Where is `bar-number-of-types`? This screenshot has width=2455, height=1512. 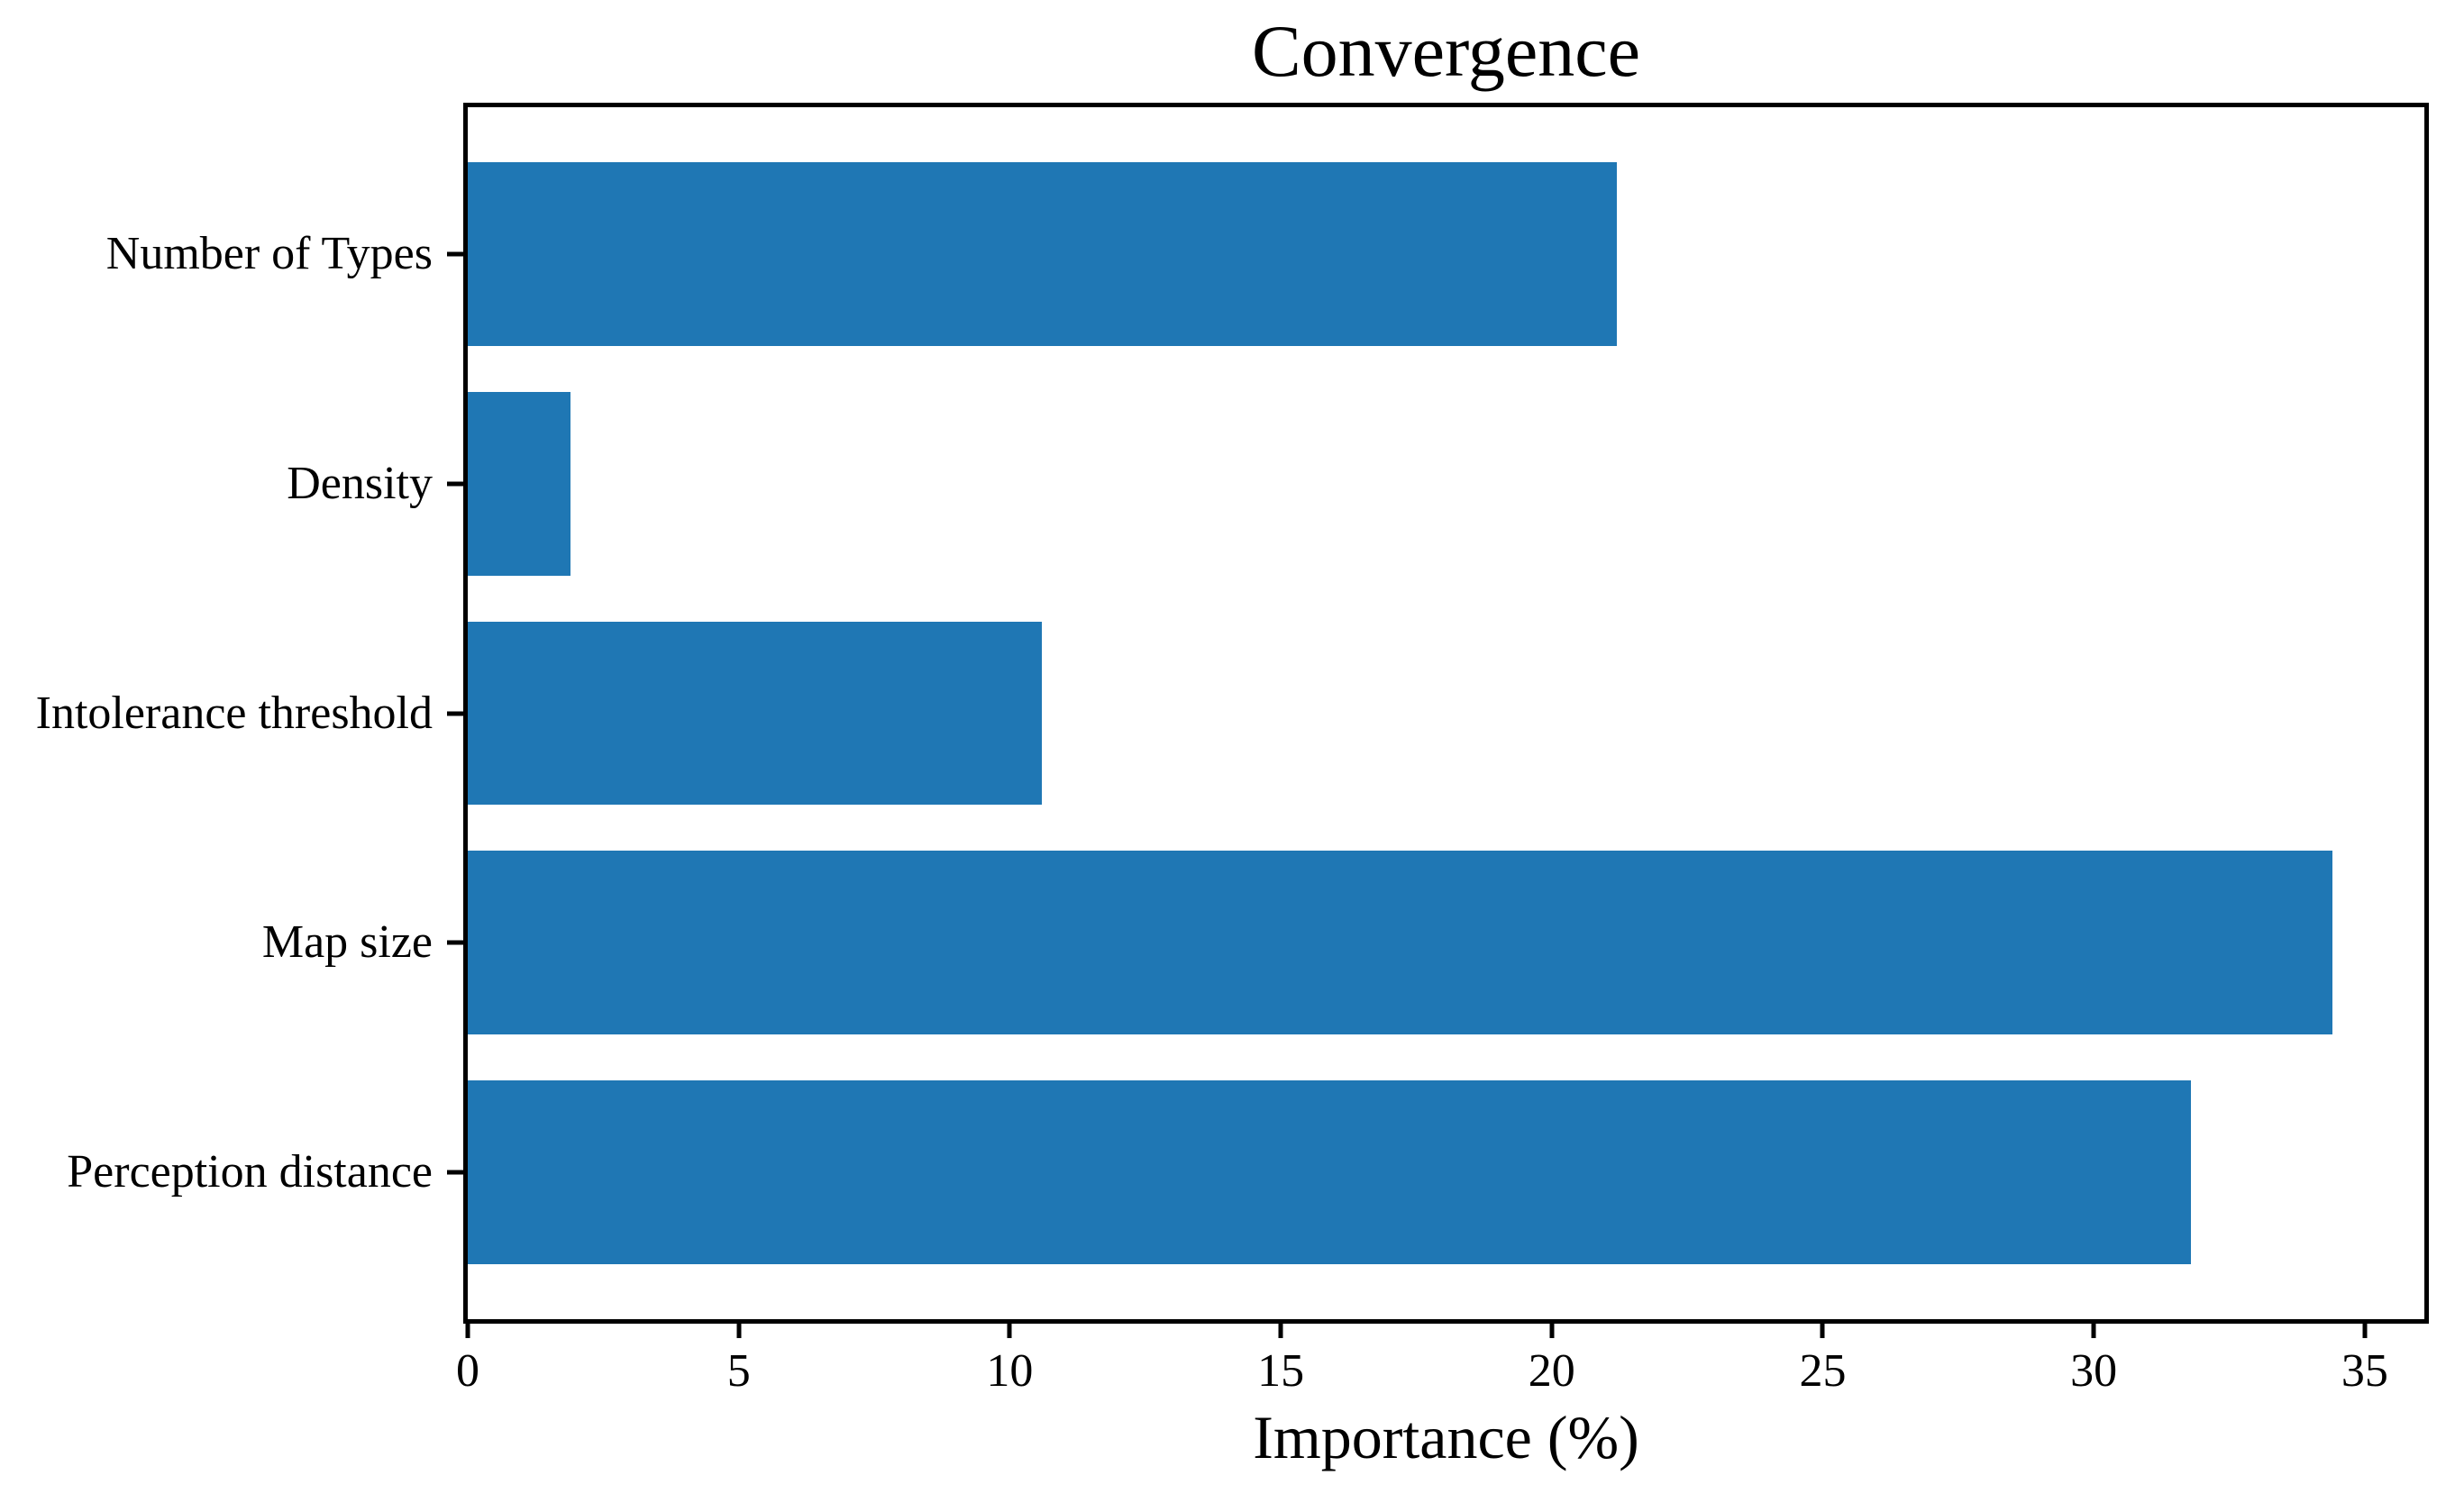
bar-number-of-types is located at coordinates (1042, 254).